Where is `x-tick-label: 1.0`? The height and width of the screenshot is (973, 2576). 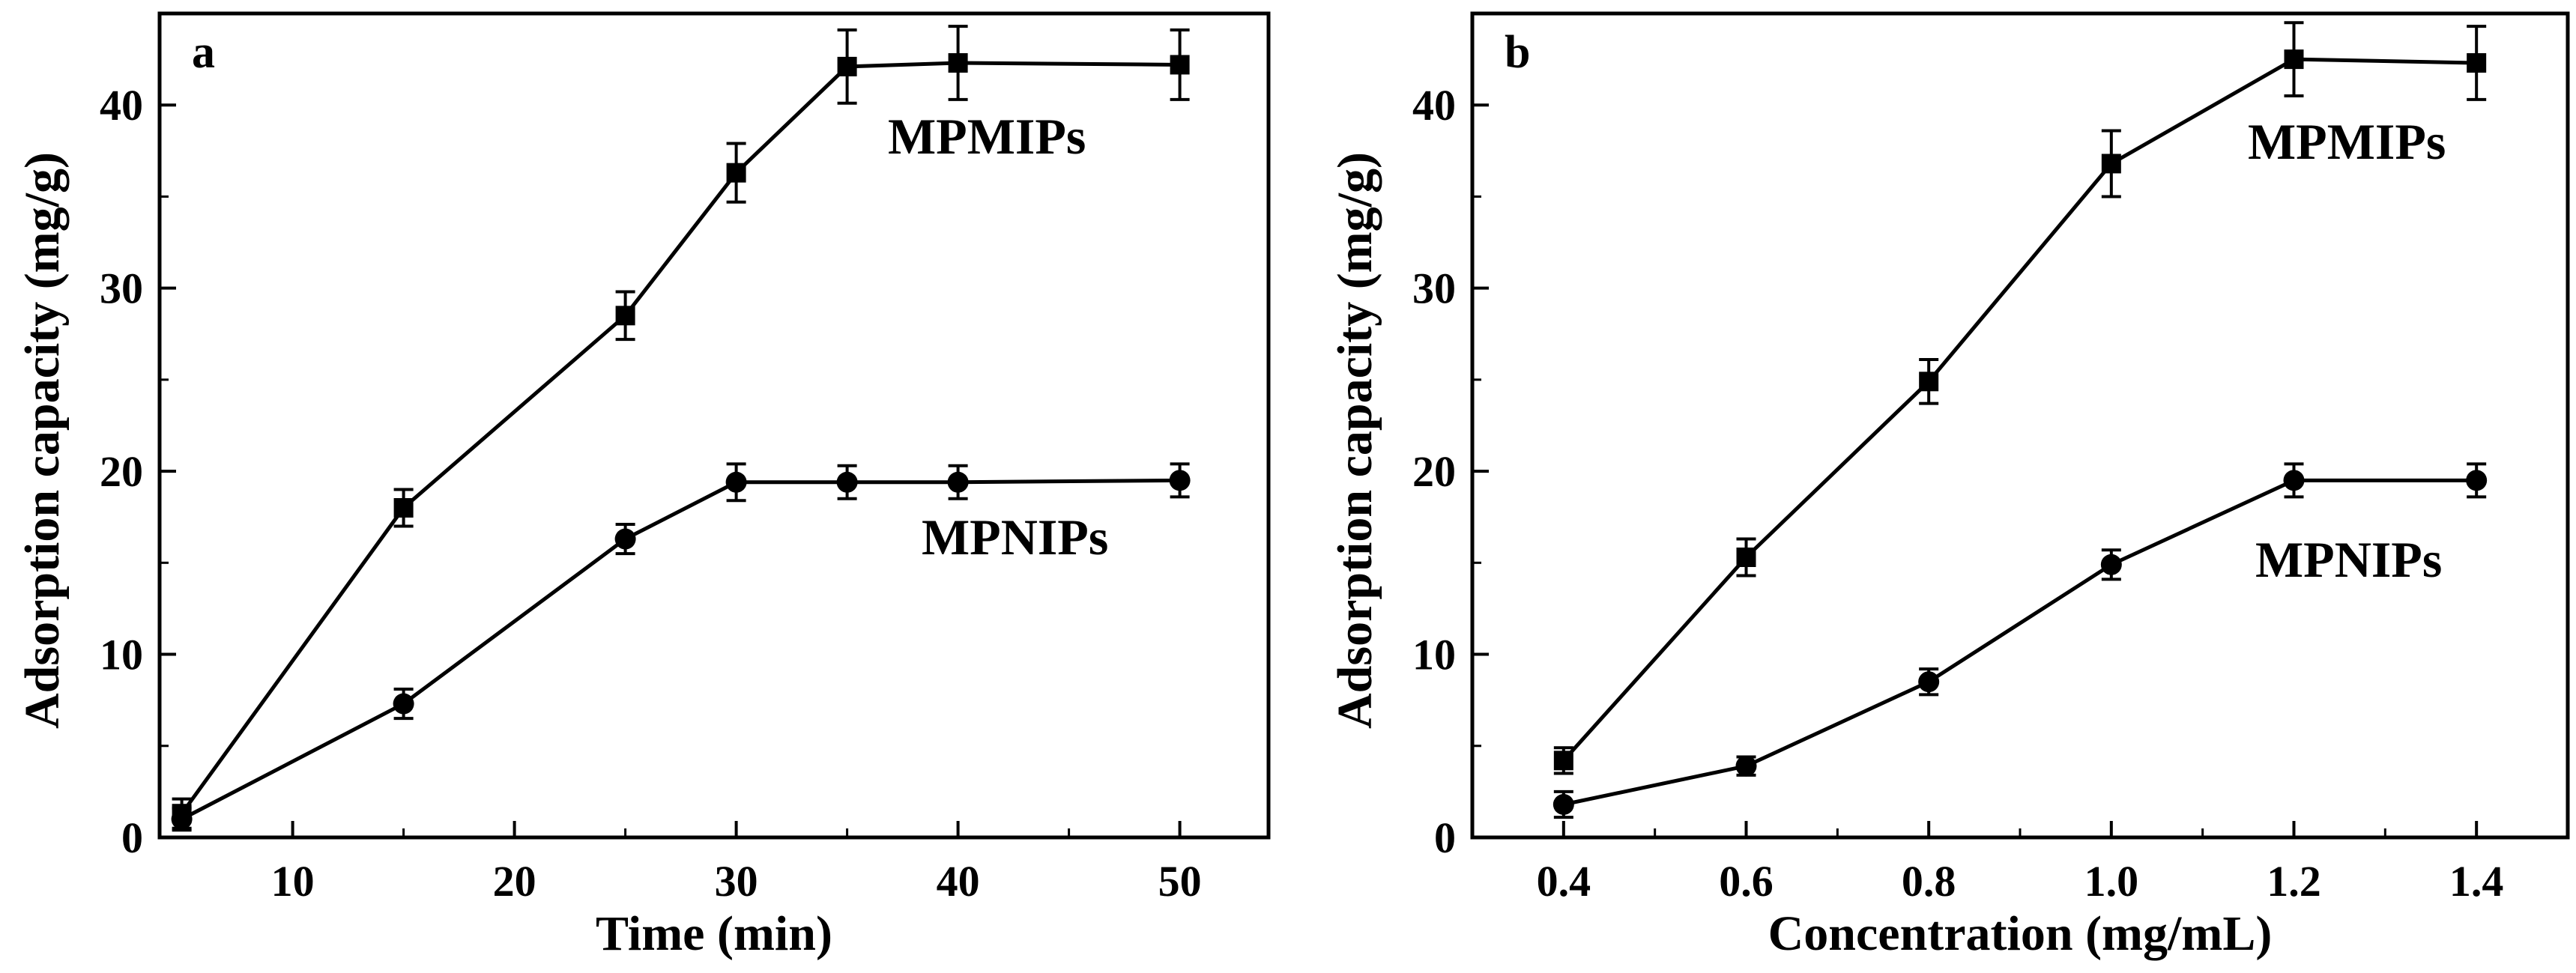 x-tick-label: 1.0 is located at coordinates (2111, 881).